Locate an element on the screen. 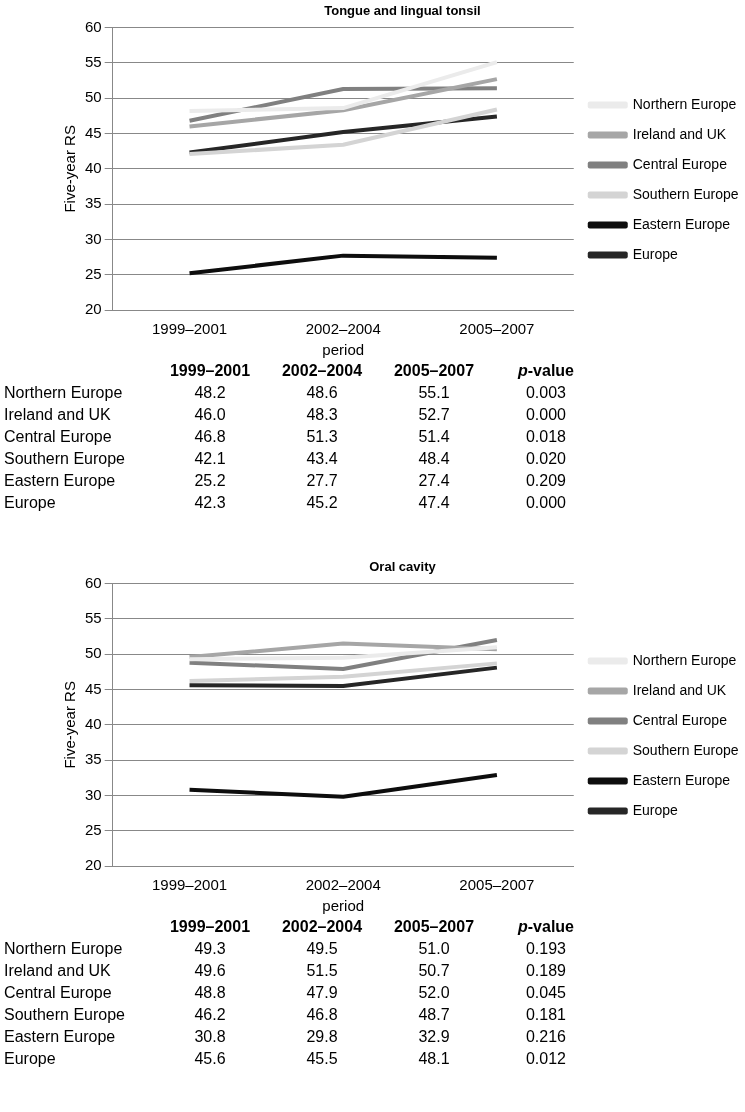  text: 0.209 is located at coordinates (545, 481).